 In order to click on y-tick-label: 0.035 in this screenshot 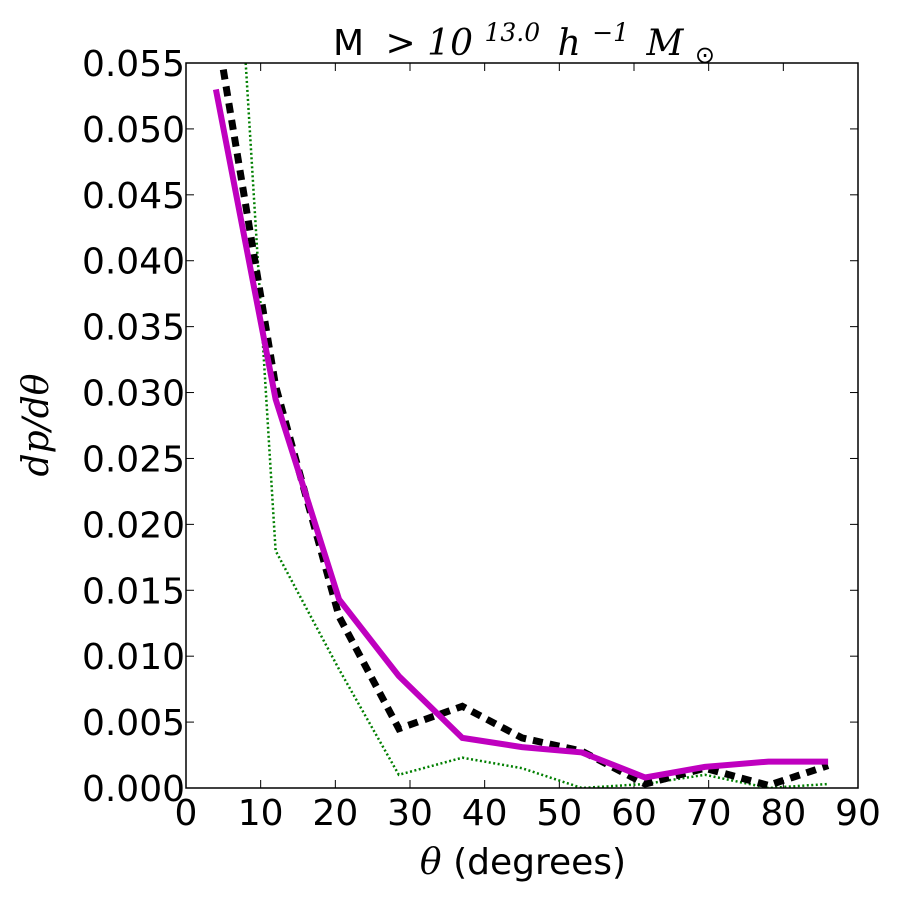, I will do `click(133, 328)`.